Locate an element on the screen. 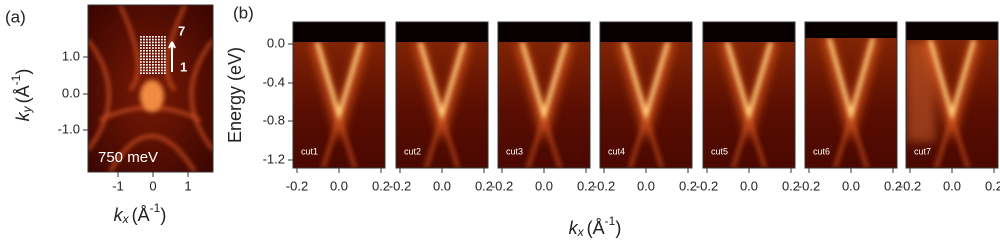 The height and width of the screenshot is (242, 1000). x-axis-label: kx (Å-1) is located at coordinates (595, 226).